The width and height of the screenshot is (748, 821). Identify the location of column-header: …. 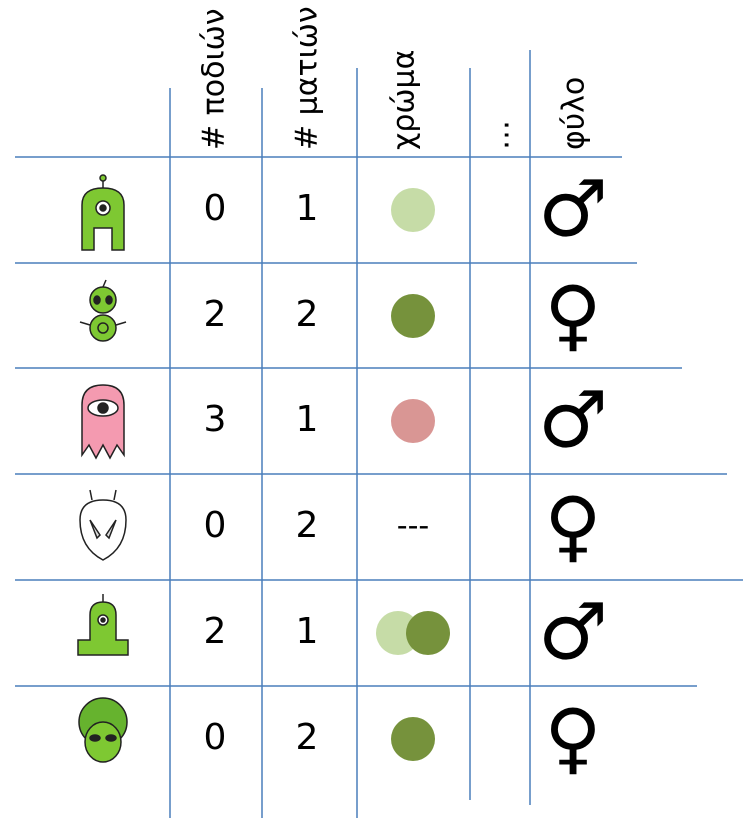
(499, 135).